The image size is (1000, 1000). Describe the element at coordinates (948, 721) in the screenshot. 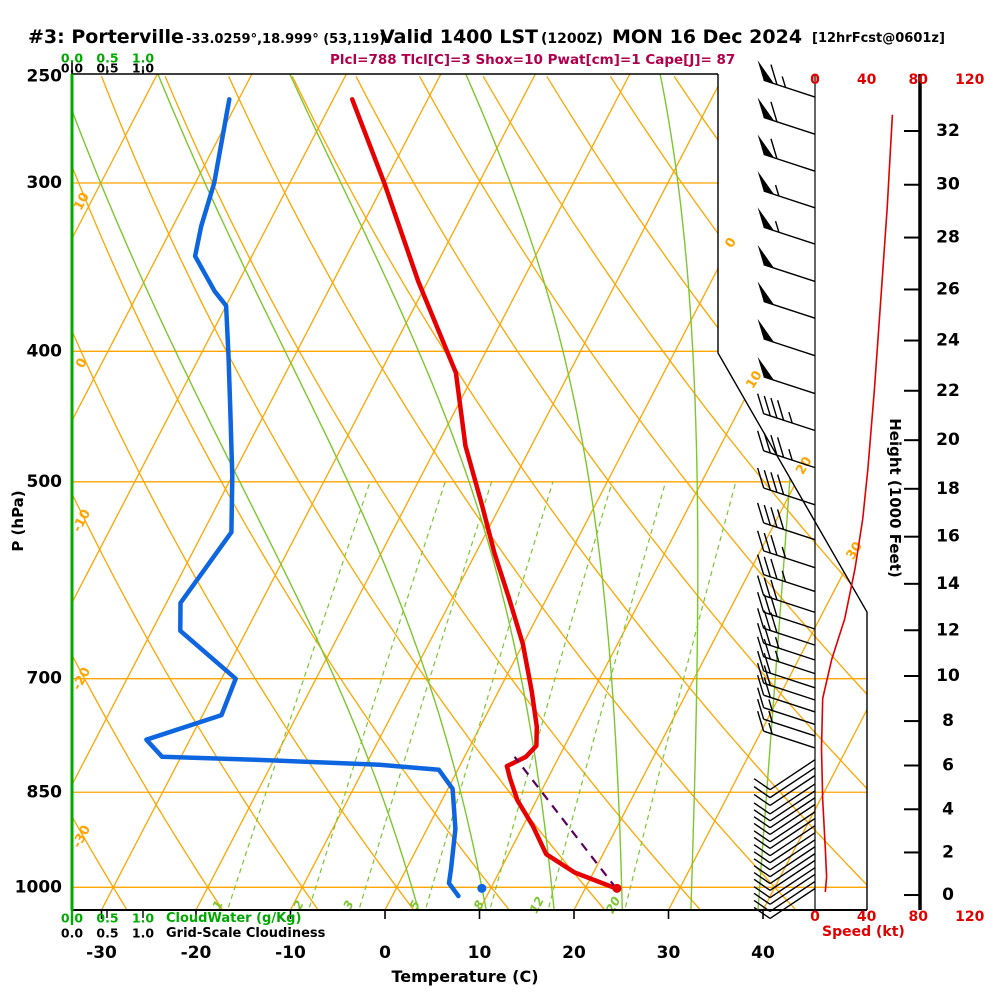

I see `svg-text: 8` at that location.